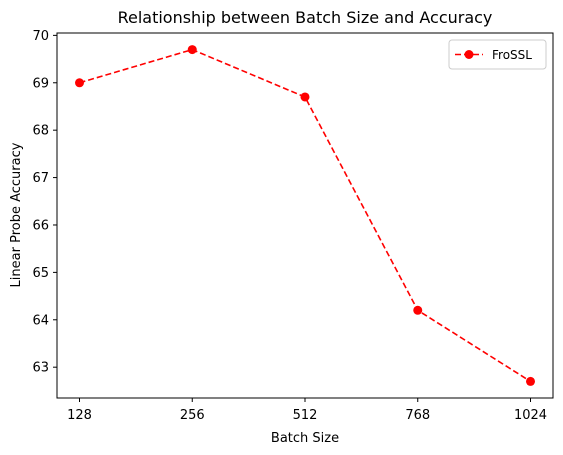 This screenshot has height=455, width=563. What do you see at coordinates (512, 55) in the screenshot?
I see `legend-label-frossl: FroSSL` at bounding box center [512, 55].